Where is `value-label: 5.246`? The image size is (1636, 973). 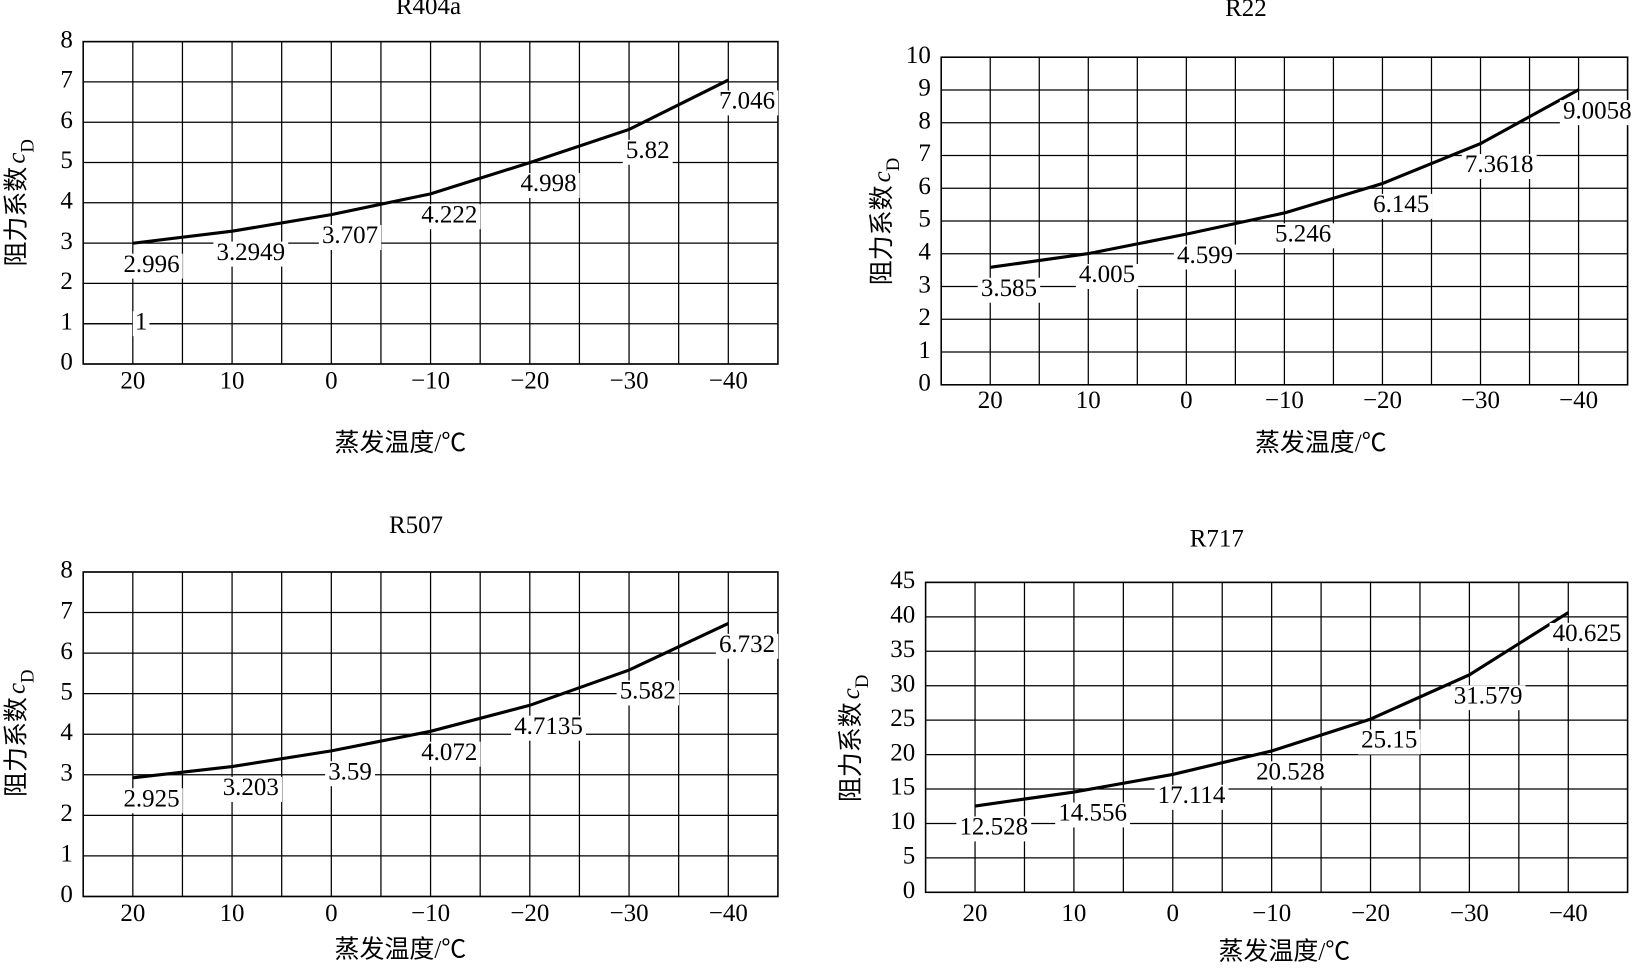 value-label: 5.246 is located at coordinates (1303, 234).